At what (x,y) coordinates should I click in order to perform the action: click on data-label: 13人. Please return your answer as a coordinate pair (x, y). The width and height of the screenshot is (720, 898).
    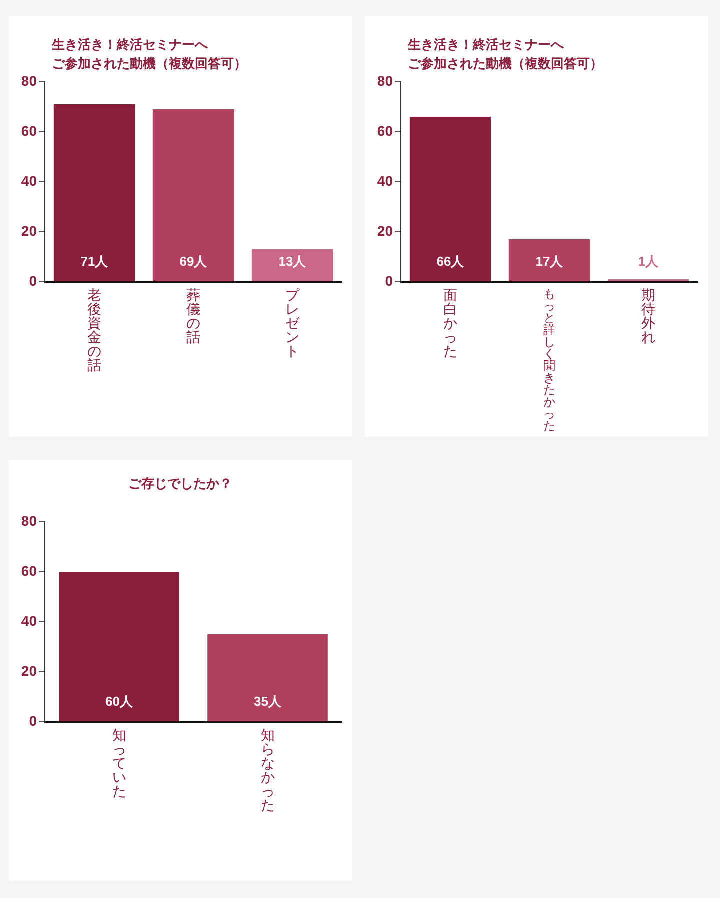
    Looking at the image, I should click on (293, 262).